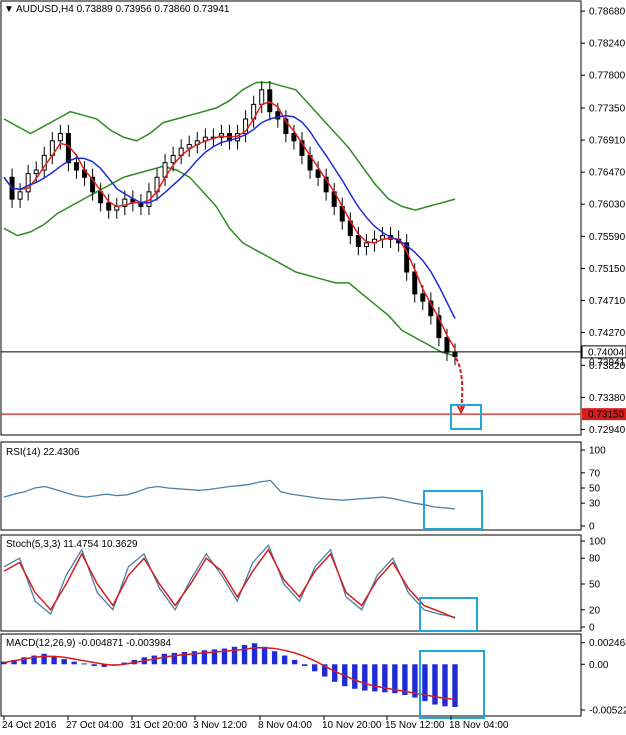  I want to click on macd-panel, so click(291, 675).